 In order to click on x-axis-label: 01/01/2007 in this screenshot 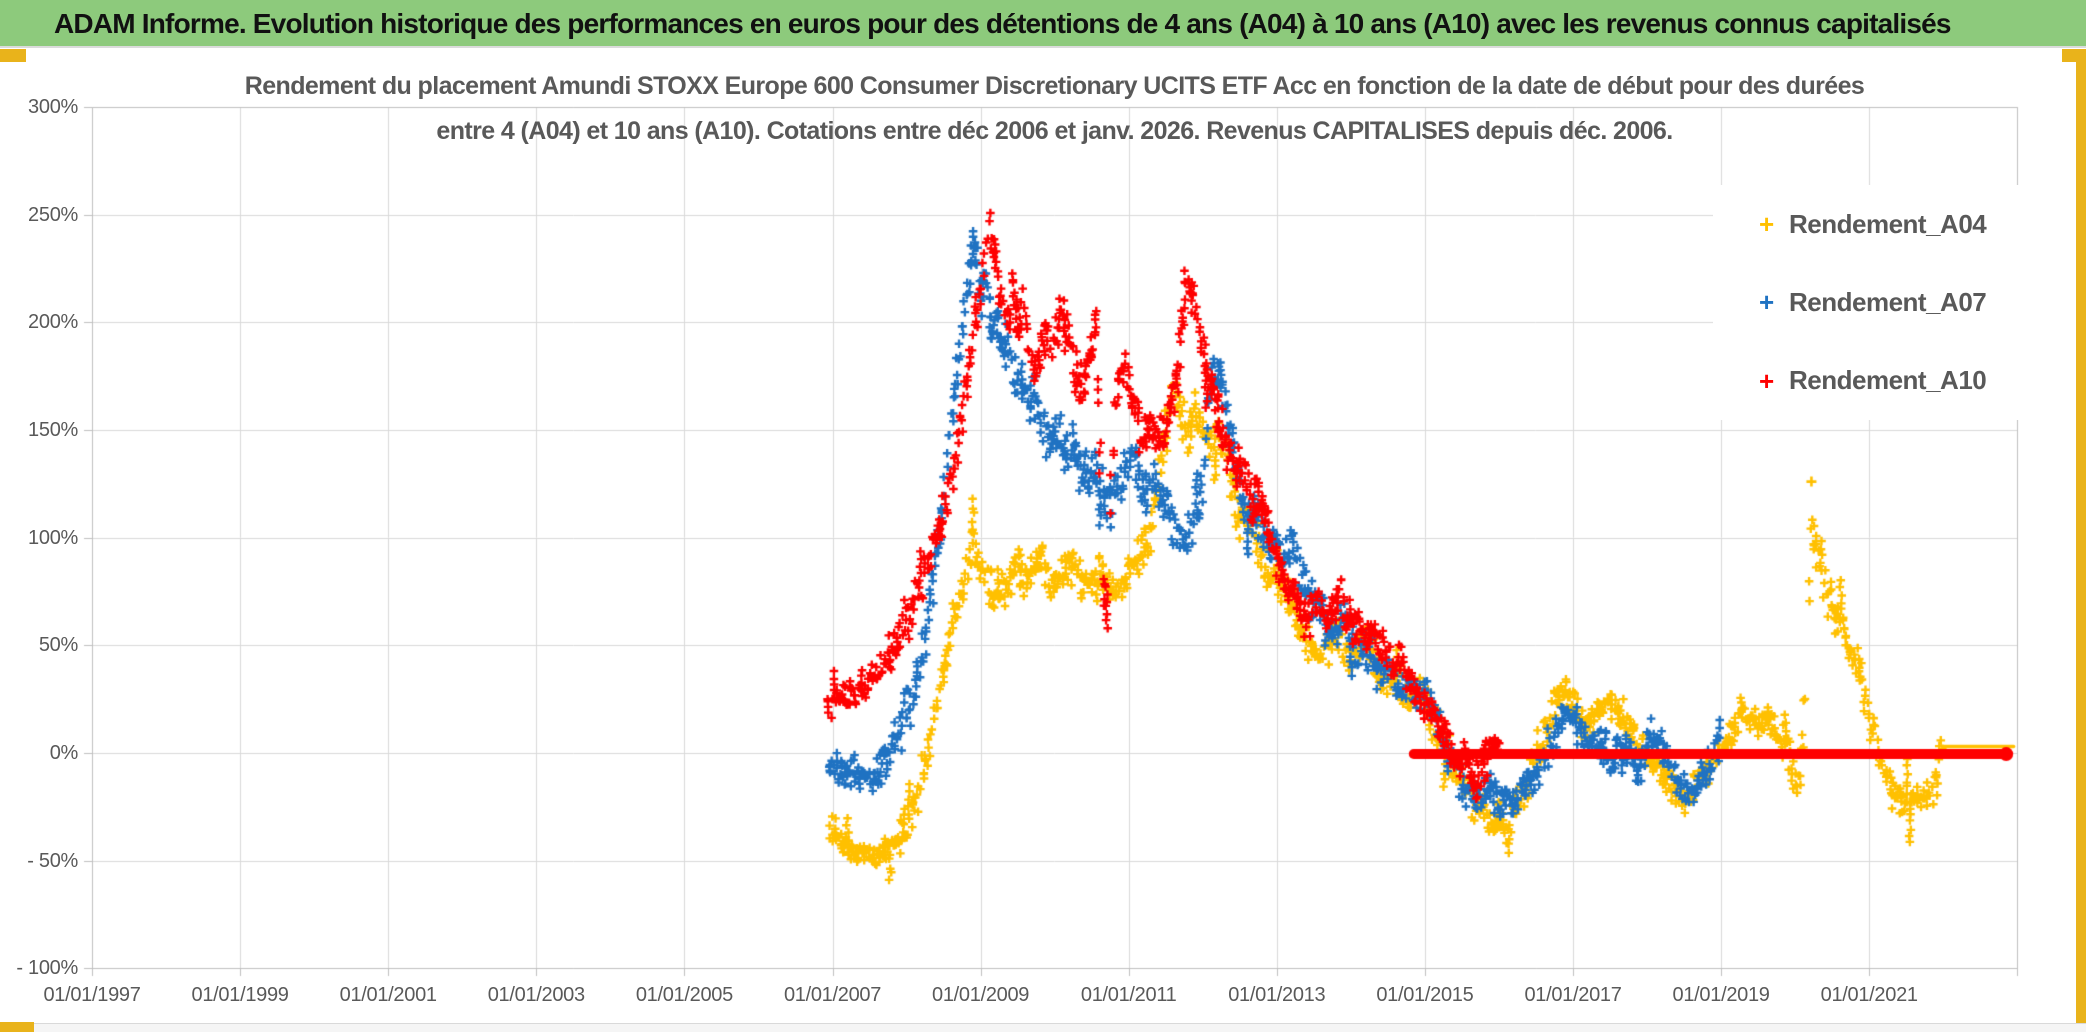, I will do `click(832, 995)`.